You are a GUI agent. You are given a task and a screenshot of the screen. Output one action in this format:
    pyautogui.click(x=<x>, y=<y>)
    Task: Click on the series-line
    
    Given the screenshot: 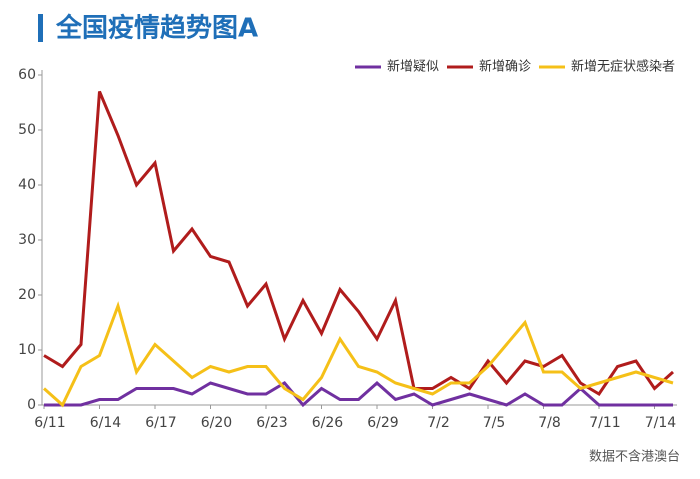 What is the action you would take?
    pyautogui.click(x=358, y=394)
    